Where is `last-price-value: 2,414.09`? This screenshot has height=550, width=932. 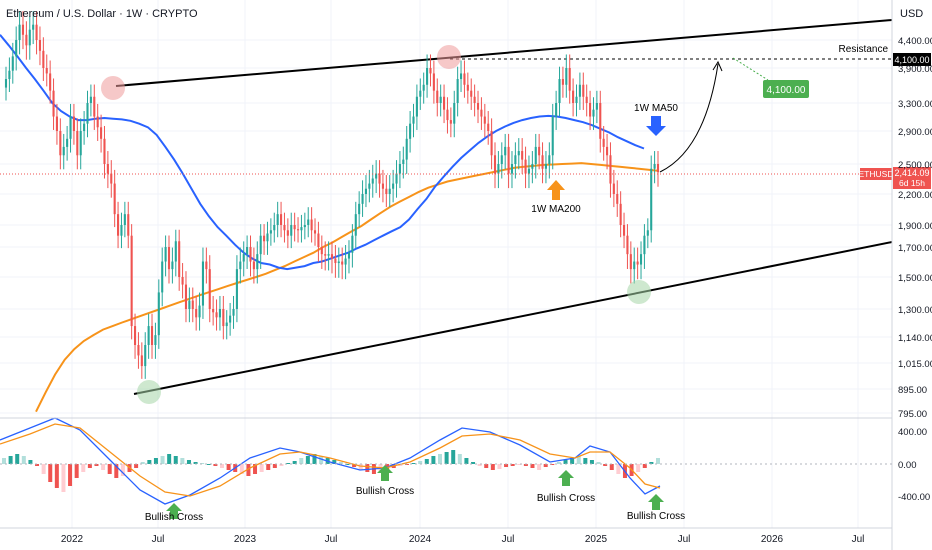
last-price-value: 2,414.09 is located at coordinates (911, 173).